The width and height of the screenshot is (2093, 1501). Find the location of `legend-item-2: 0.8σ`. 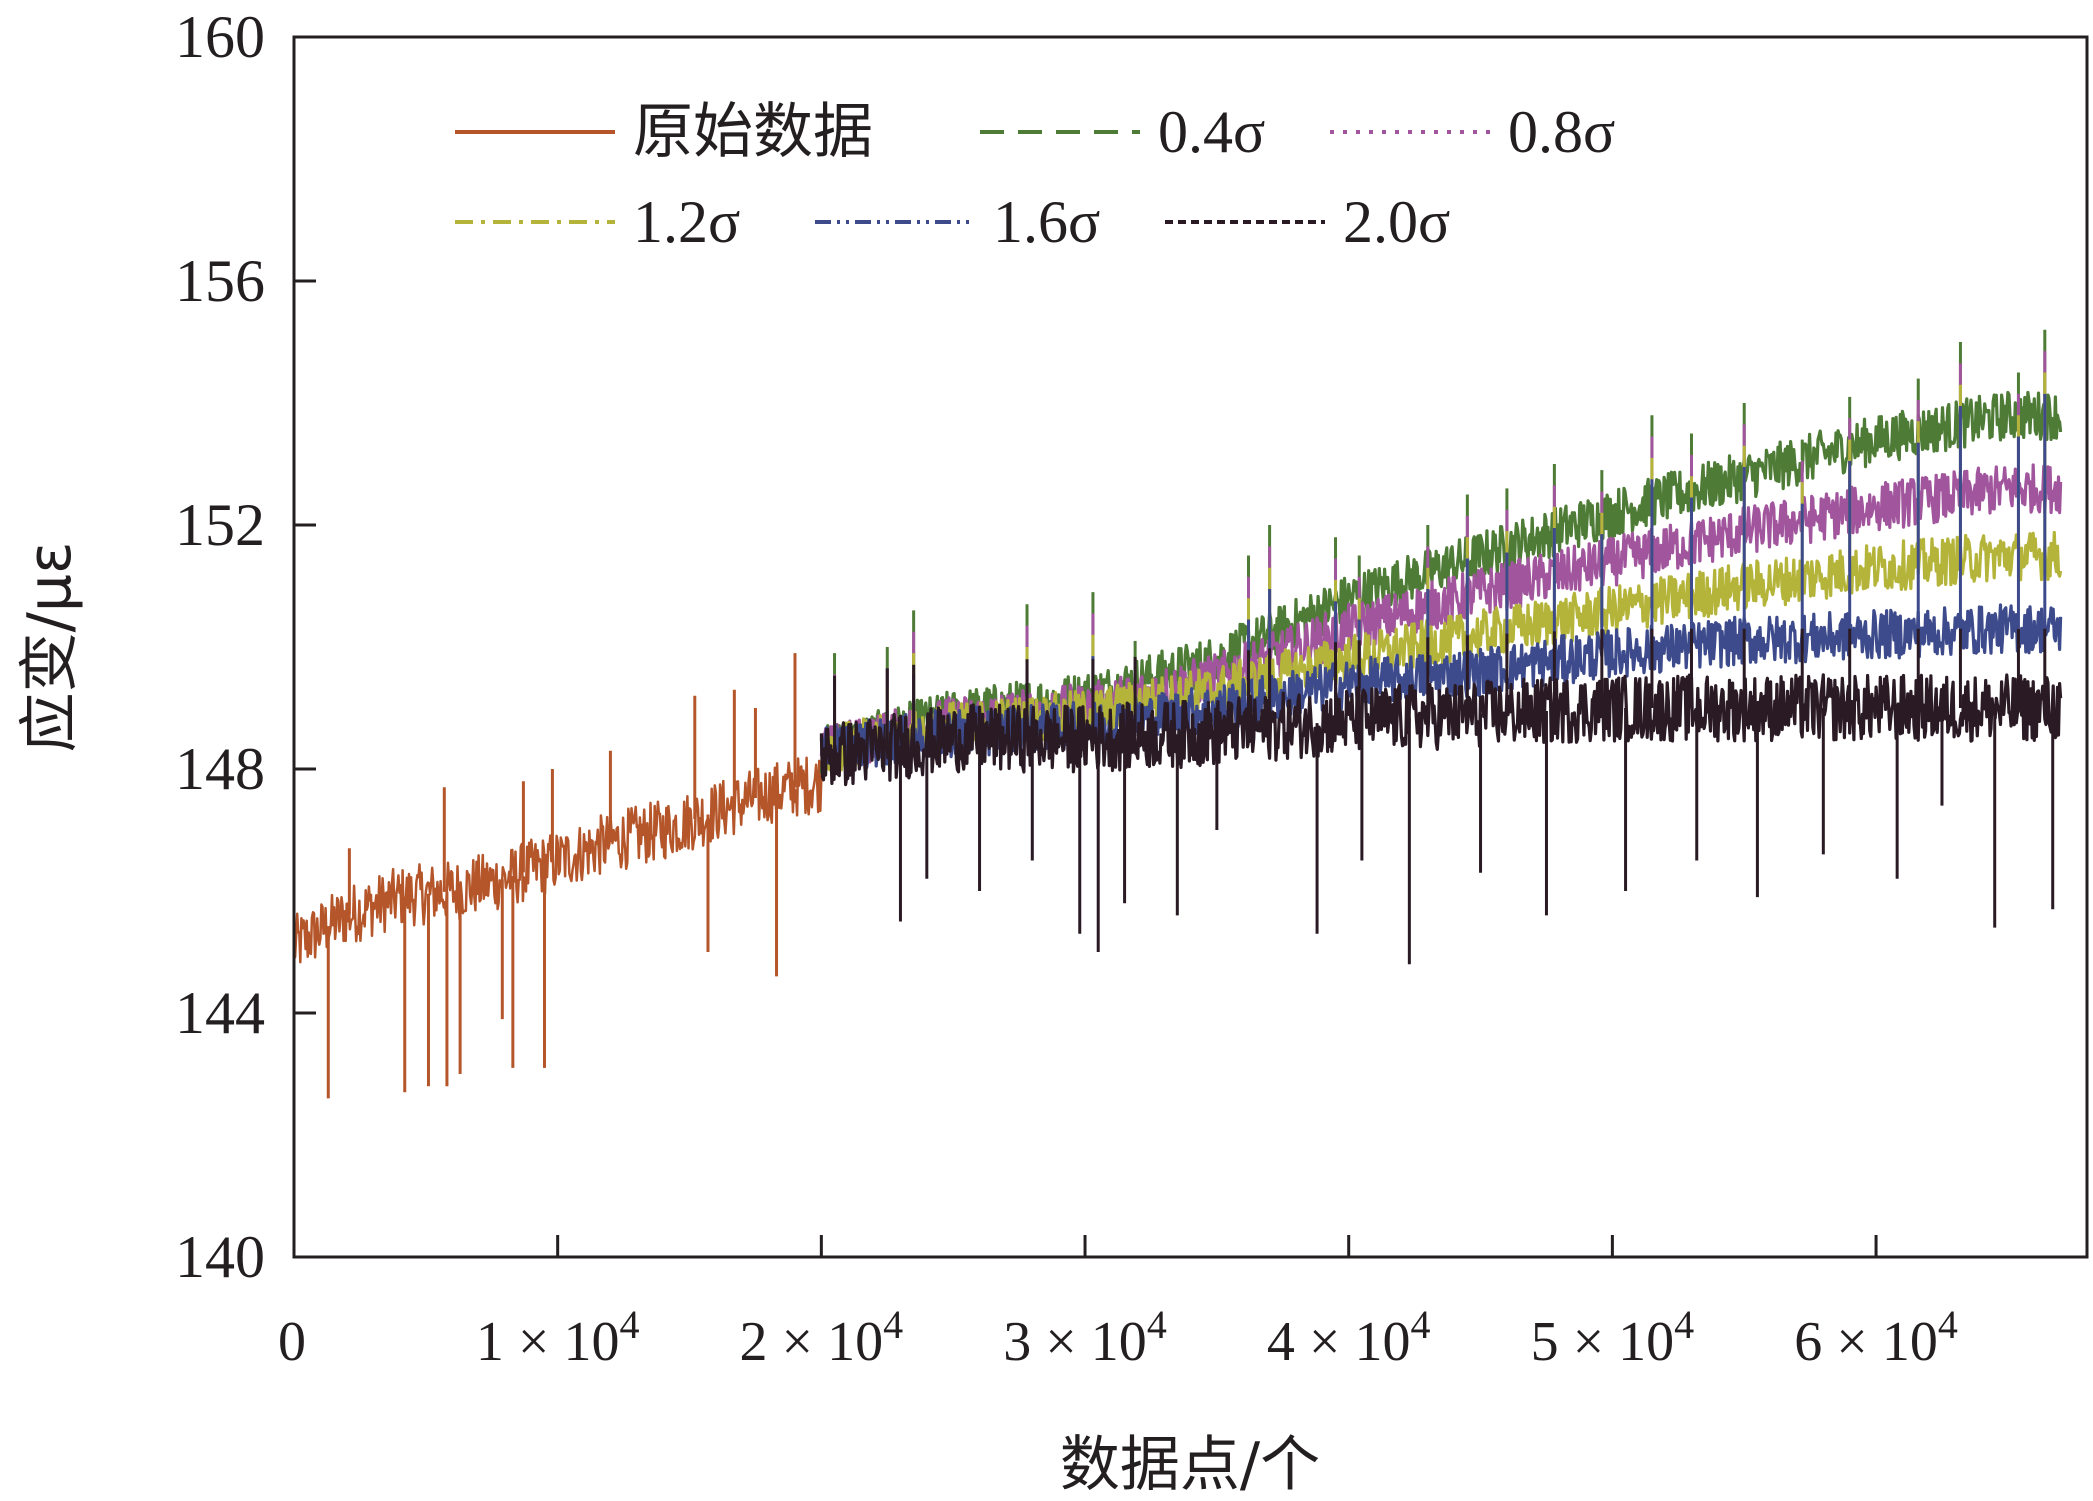

legend-item-2: 0.8σ is located at coordinates (1472, 132).